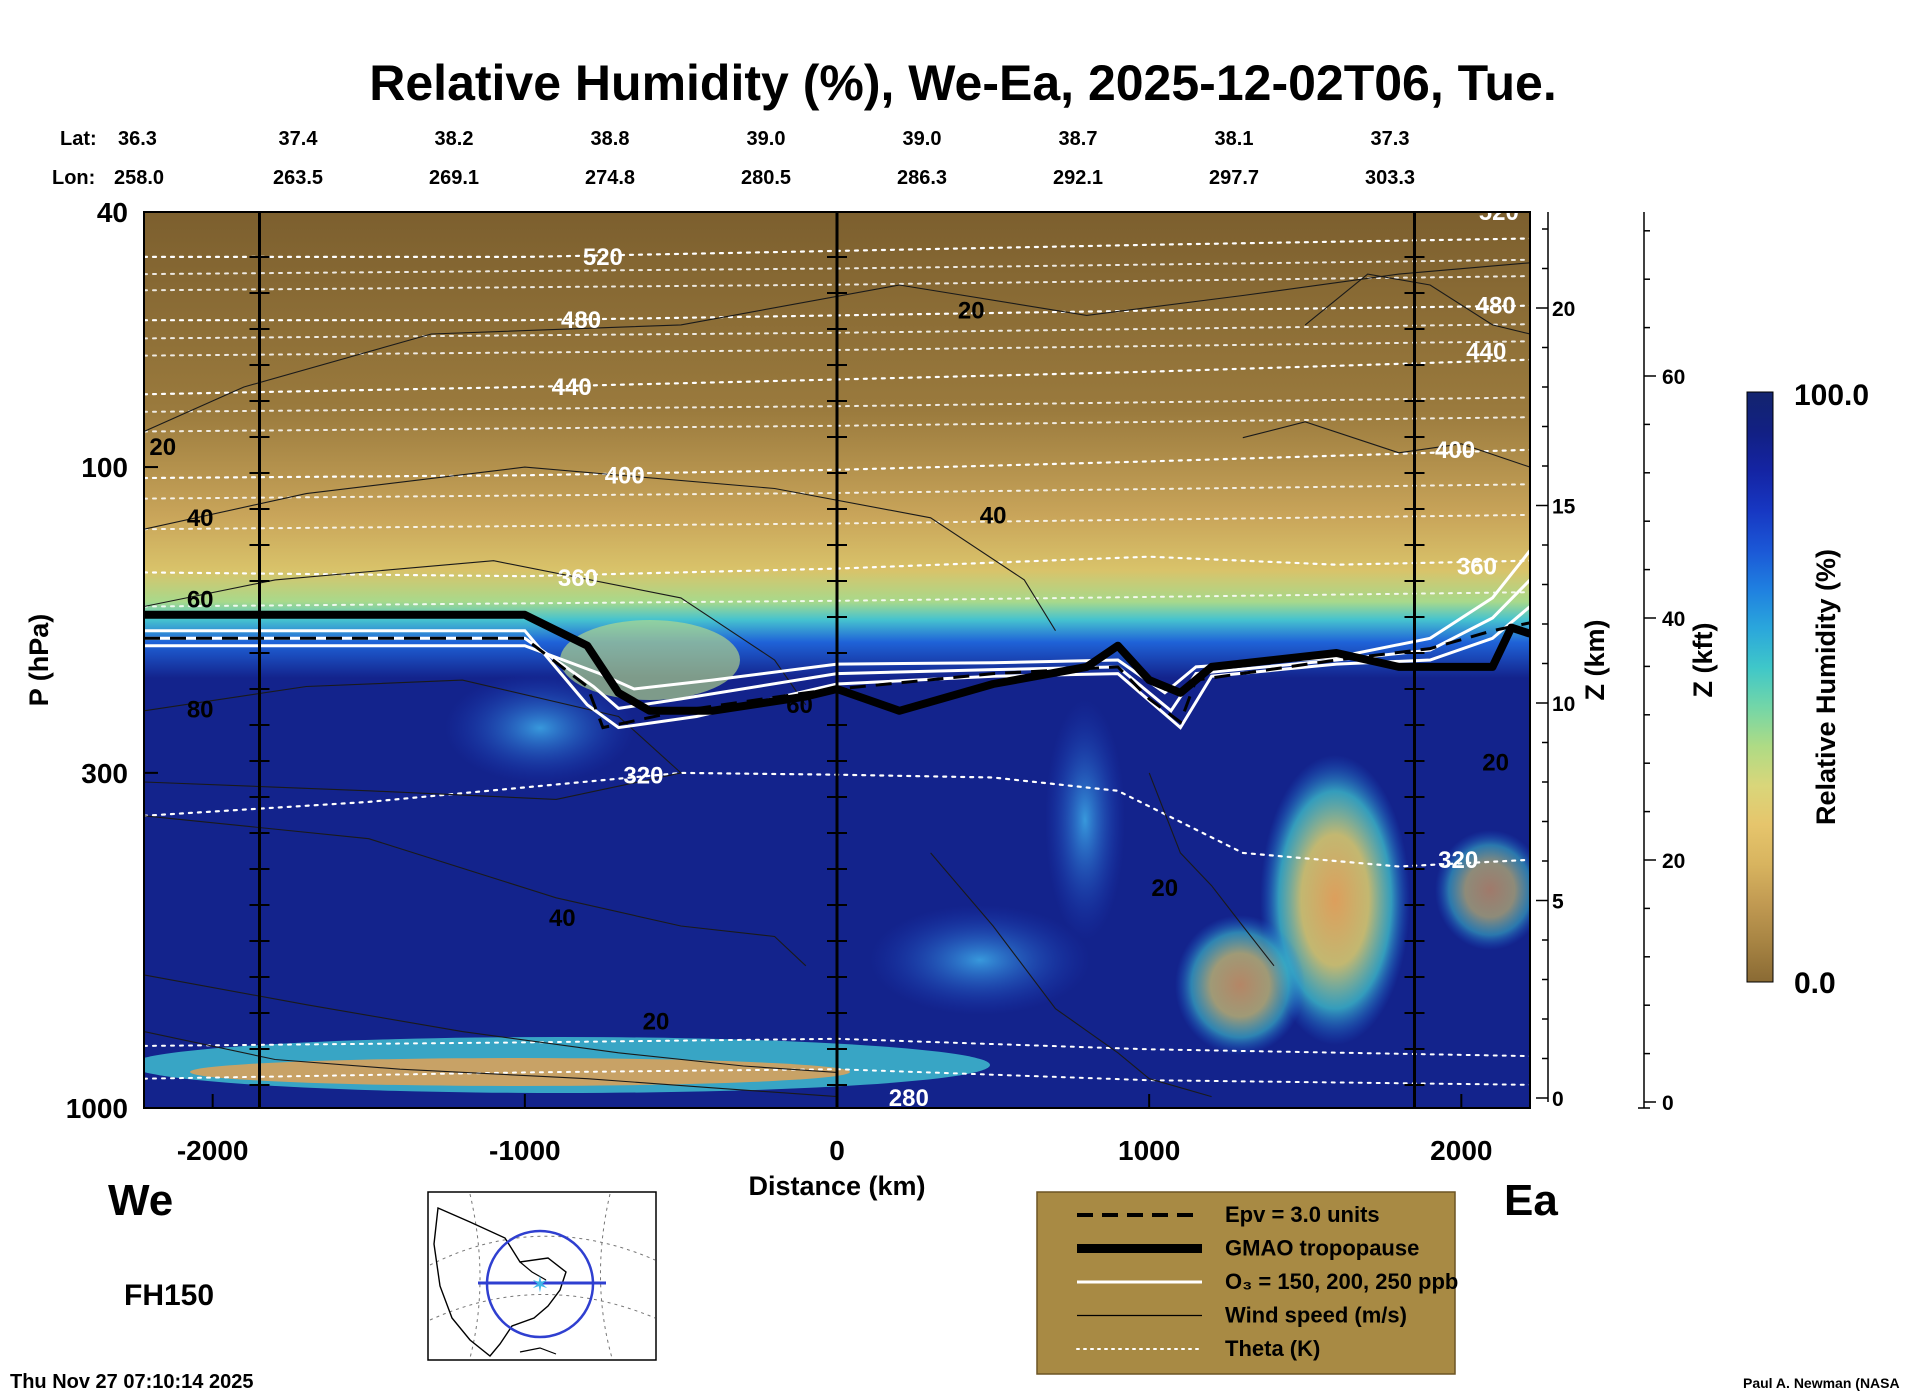 Image resolution: width=1926 pixels, height=1394 pixels. I want to click on lon-value: 258.0, so click(139, 178).